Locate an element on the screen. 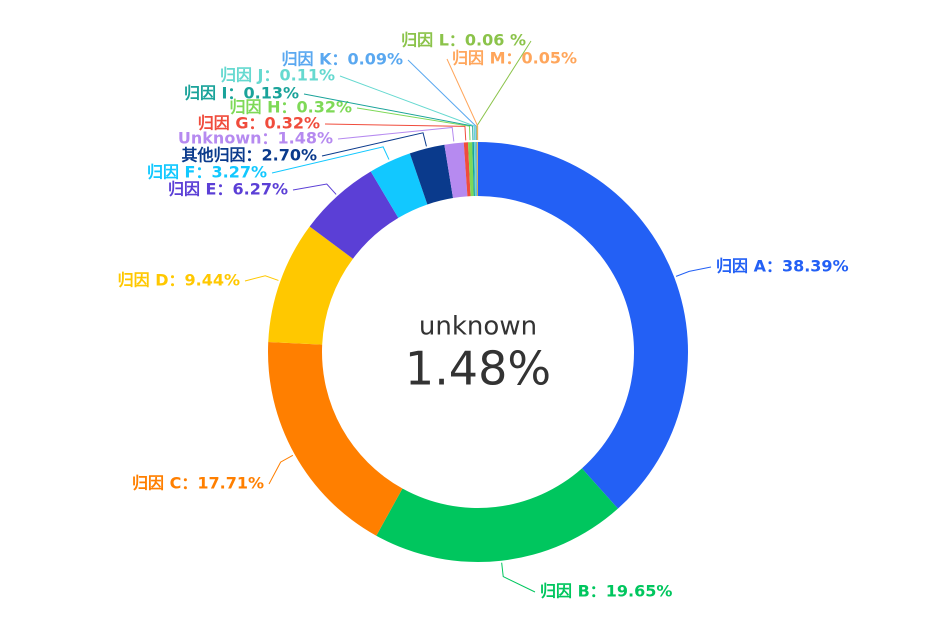  slice-label: 归因 K：0.09% is located at coordinates (342, 59).